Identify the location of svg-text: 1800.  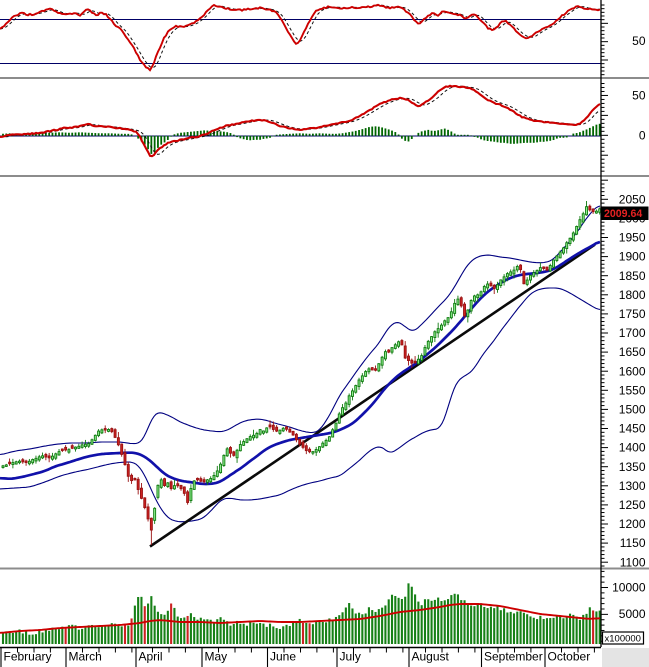
(632, 295).